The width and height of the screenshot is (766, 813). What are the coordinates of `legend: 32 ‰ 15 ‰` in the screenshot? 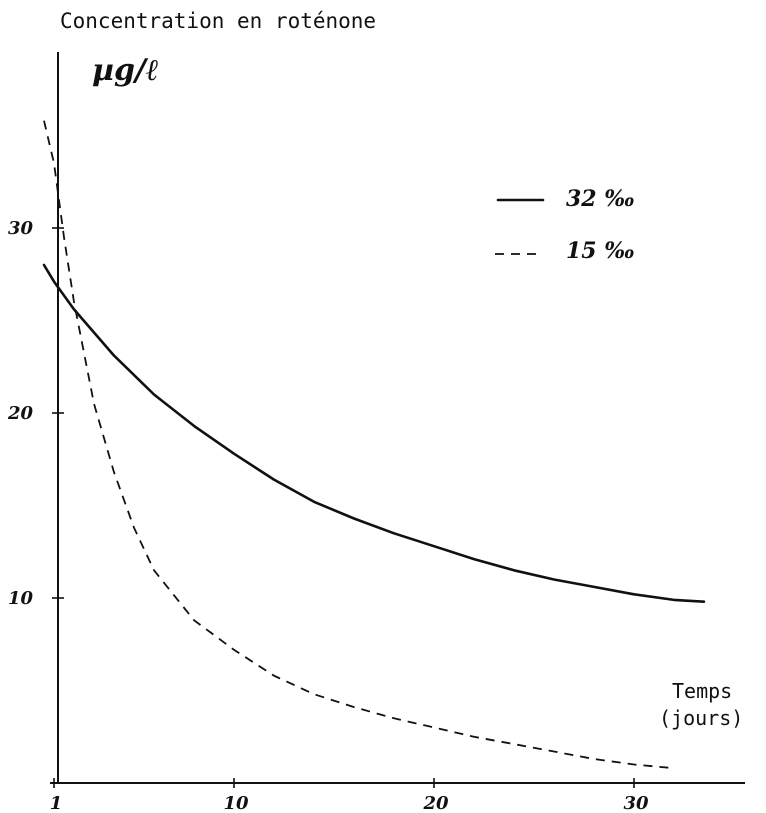 It's located at (565, 225).